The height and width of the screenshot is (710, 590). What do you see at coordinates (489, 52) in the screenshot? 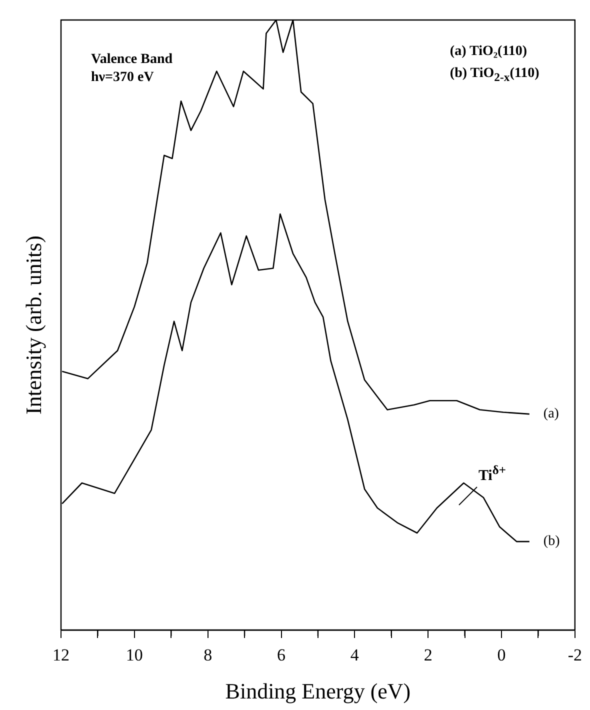
I see `annotation: (a) TiO₂(110)` at bounding box center [489, 52].